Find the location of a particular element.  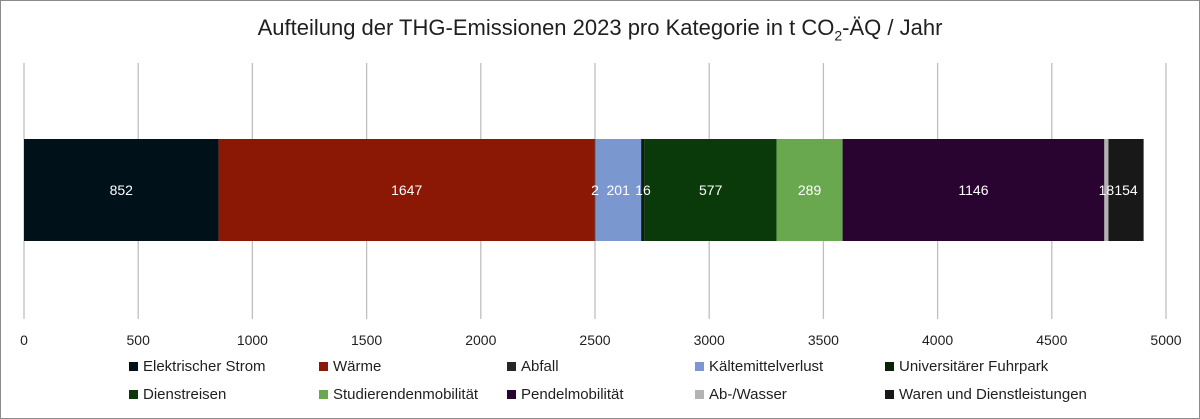

legend-item: Ab-/Wasser is located at coordinates (790, 394).